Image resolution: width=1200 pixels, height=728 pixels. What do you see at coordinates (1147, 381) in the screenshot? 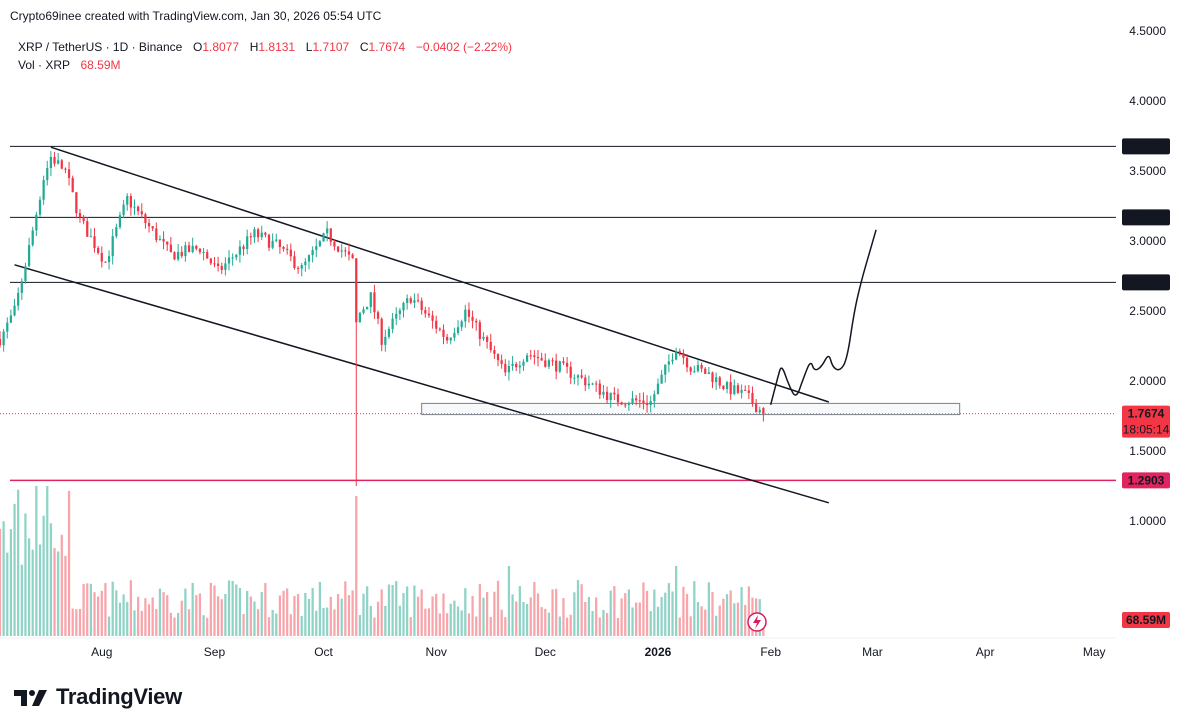
I see `price-tick-label: 2.0000` at bounding box center [1147, 381].